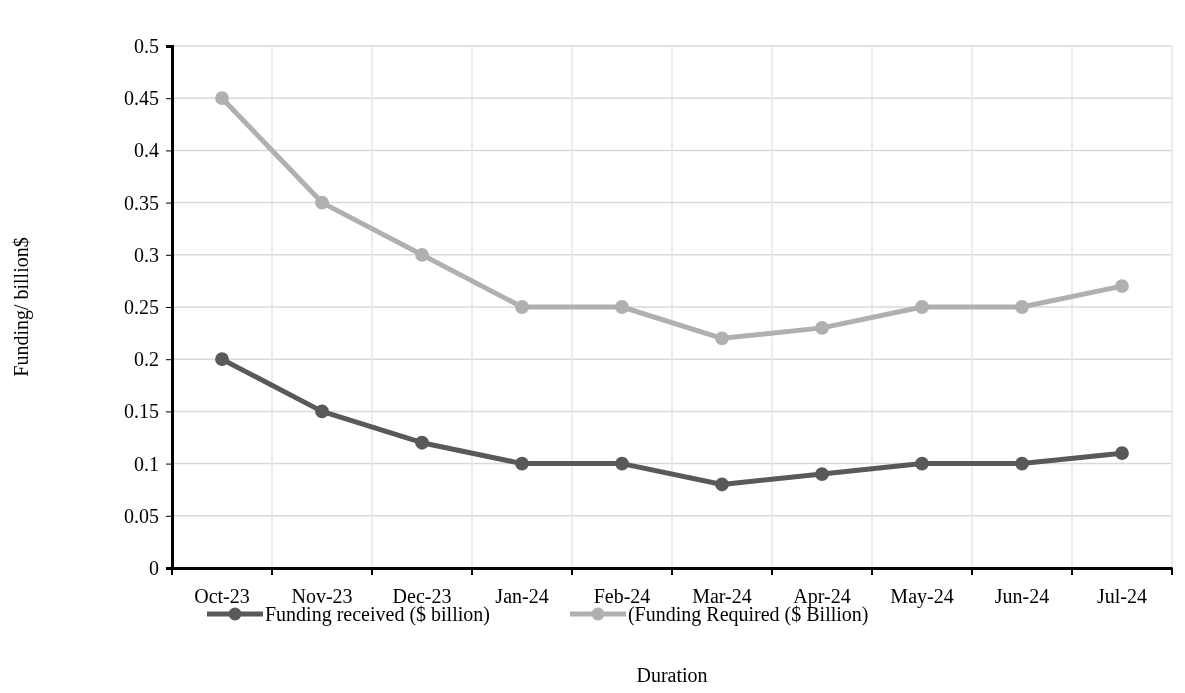 The width and height of the screenshot is (1185, 693). What do you see at coordinates (146, 463) in the screenshot?
I see `y-tick-label: 0.1` at bounding box center [146, 463].